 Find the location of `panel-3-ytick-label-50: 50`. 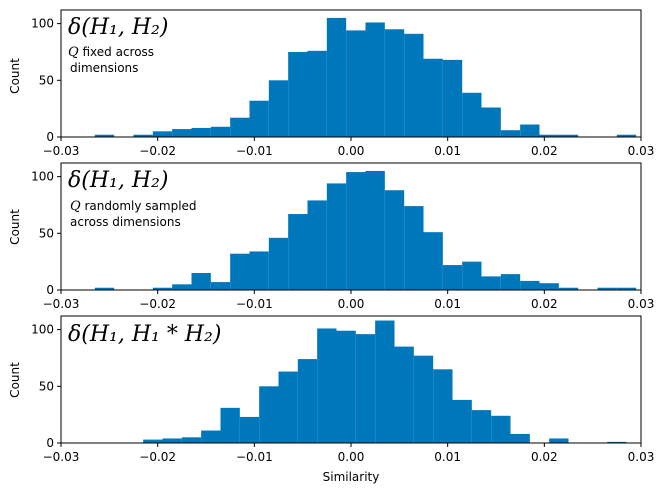

panel-3-ytick-label-50: 50 is located at coordinates (46, 386).